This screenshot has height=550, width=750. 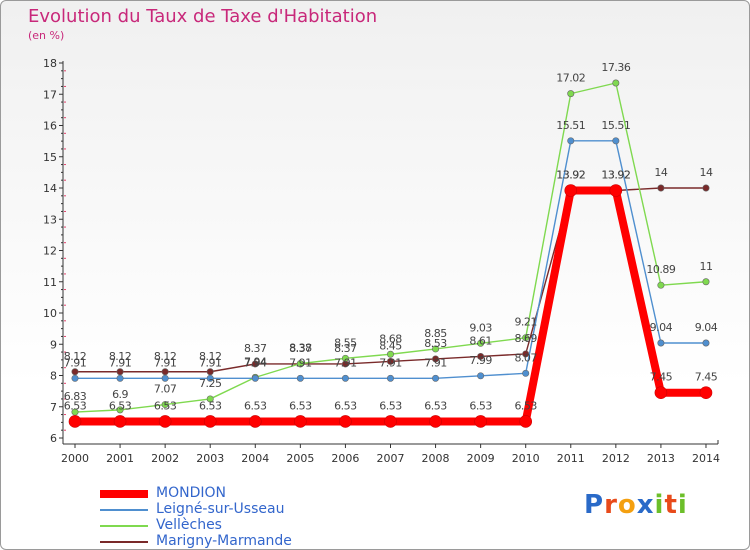 What do you see at coordinates (526, 458) in the screenshot?
I see `x-tick-label: 2010` at bounding box center [526, 458].